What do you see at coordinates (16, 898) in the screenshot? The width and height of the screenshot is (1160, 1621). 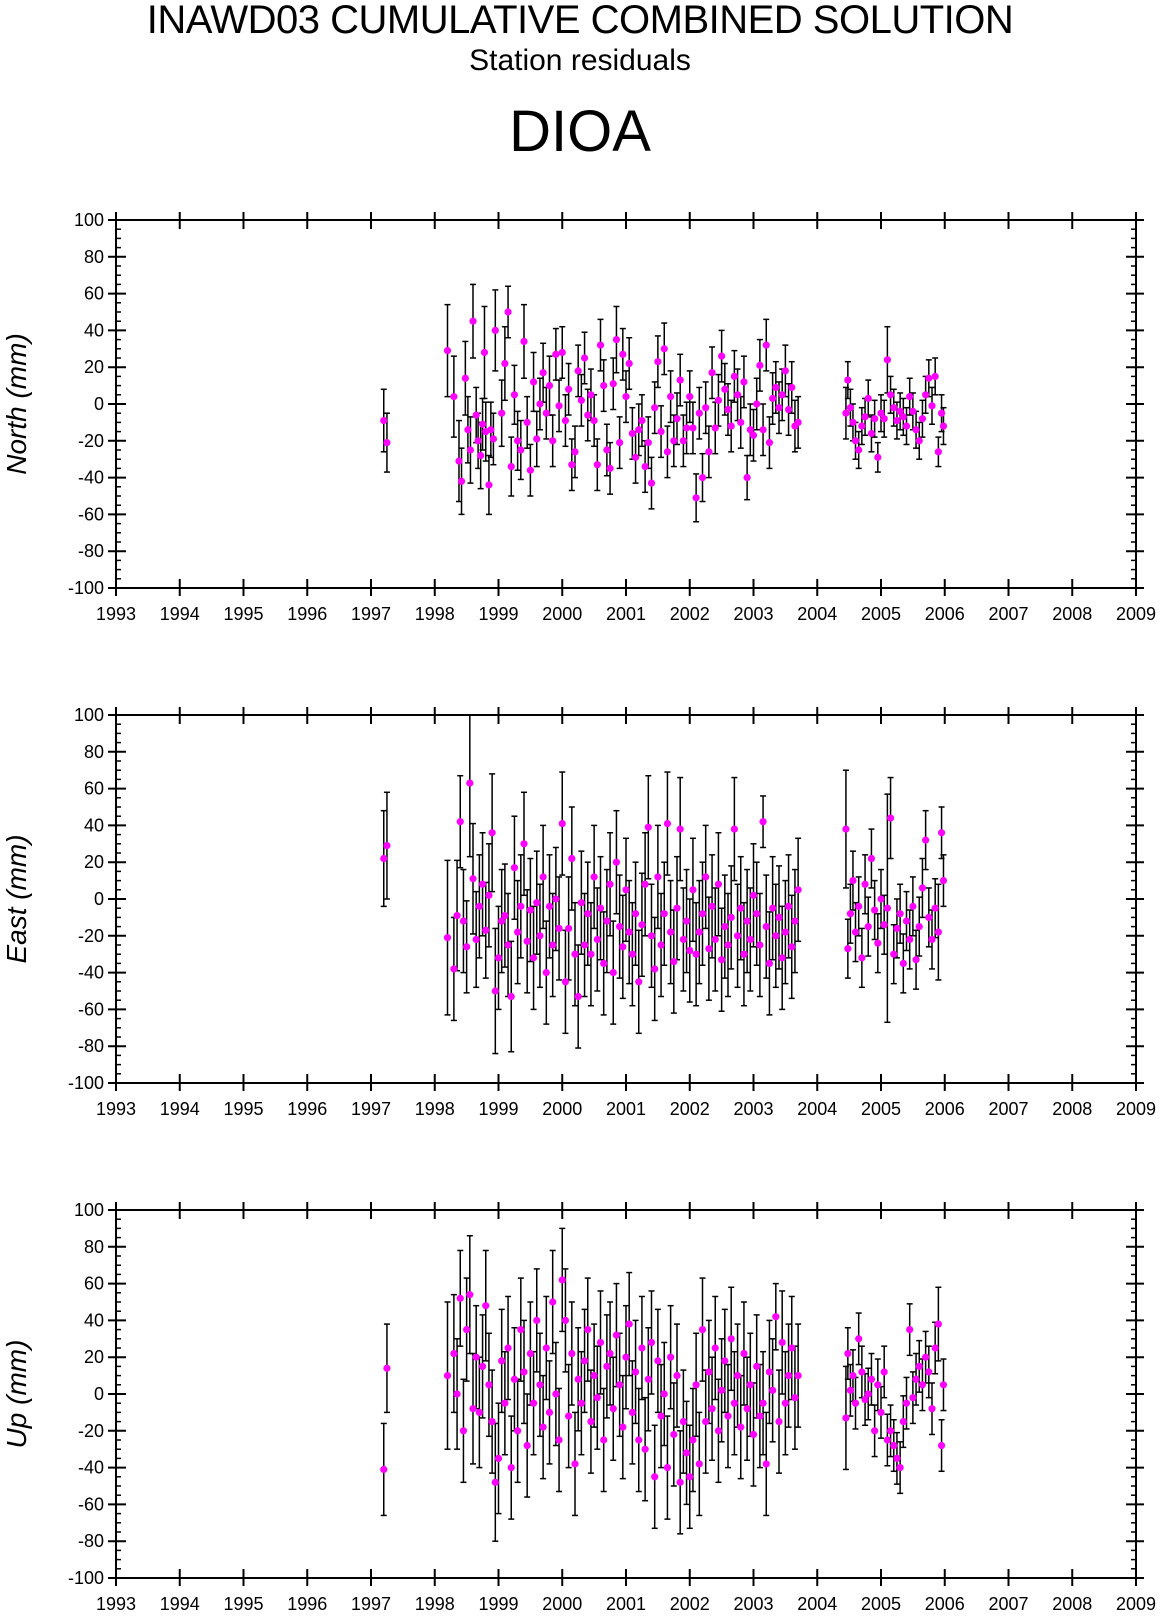 I see `y-axis-label: East (mm)` at bounding box center [16, 898].